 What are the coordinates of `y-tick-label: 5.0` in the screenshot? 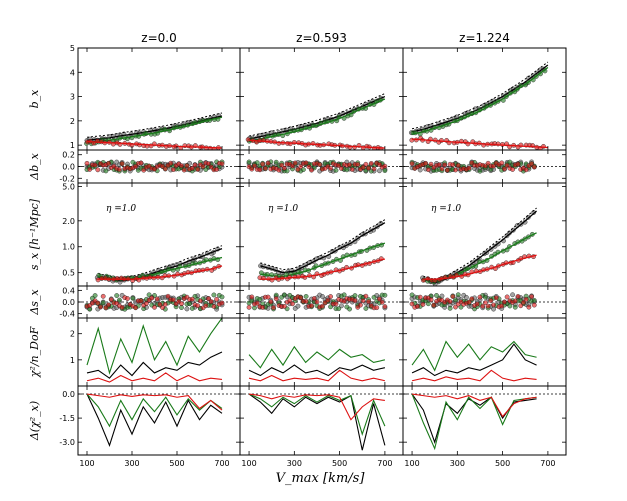 It's located at (68, 187).